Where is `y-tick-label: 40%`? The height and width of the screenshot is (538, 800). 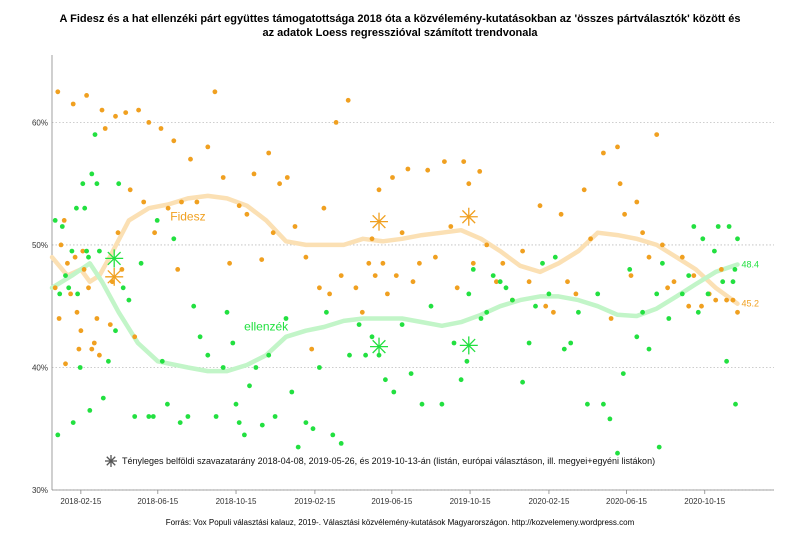 y-tick-label: 40% is located at coordinates (40, 367).